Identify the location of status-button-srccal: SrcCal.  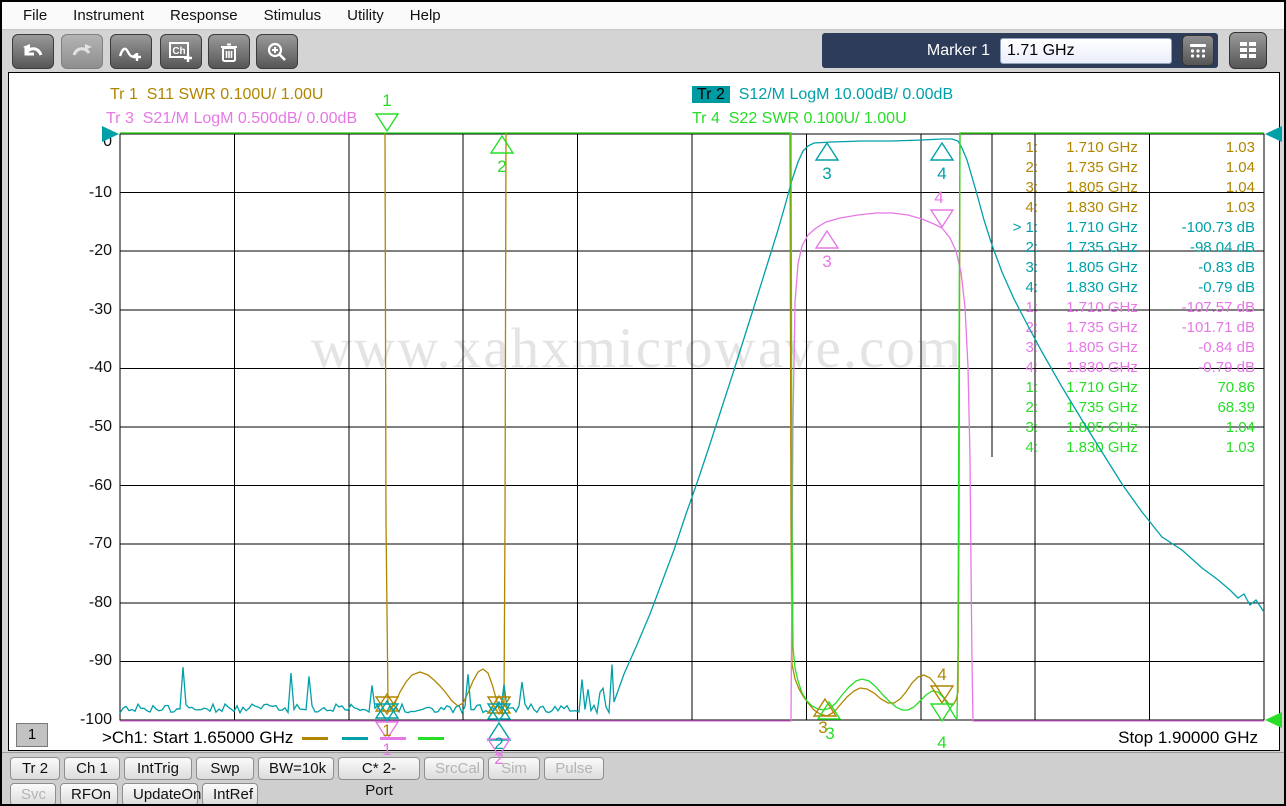
(454, 768).